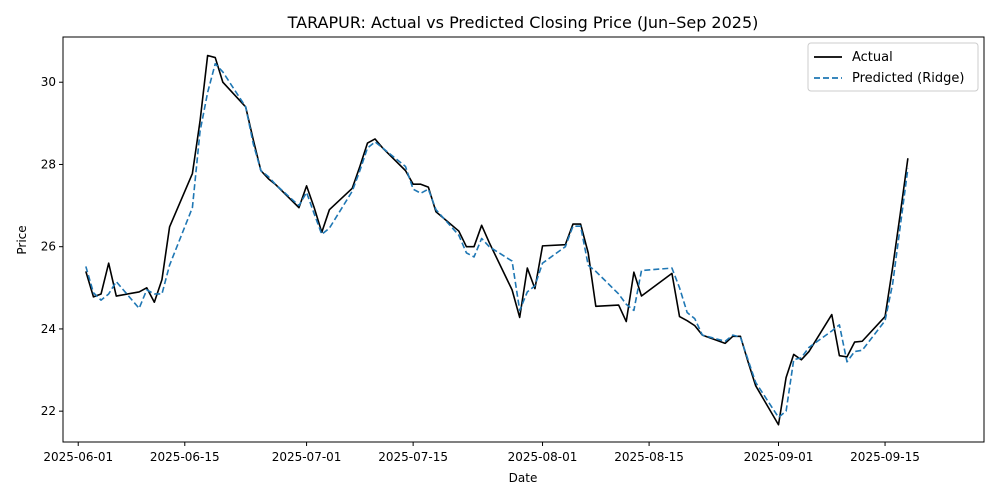  I want to click on x-tick-label: 2025-07-01, so click(307, 457).